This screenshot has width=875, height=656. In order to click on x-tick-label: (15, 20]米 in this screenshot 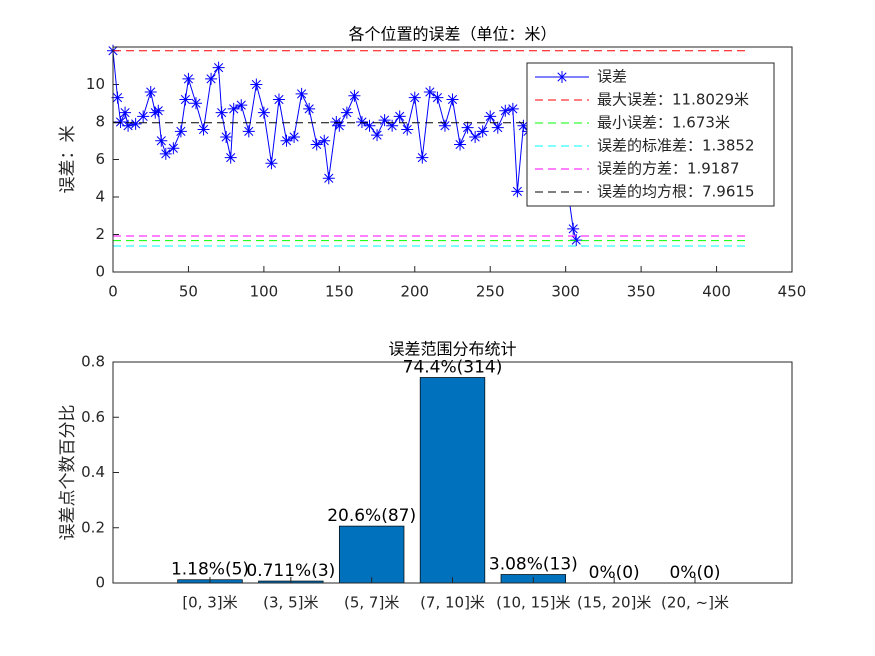, I will do `click(614, 603)`.